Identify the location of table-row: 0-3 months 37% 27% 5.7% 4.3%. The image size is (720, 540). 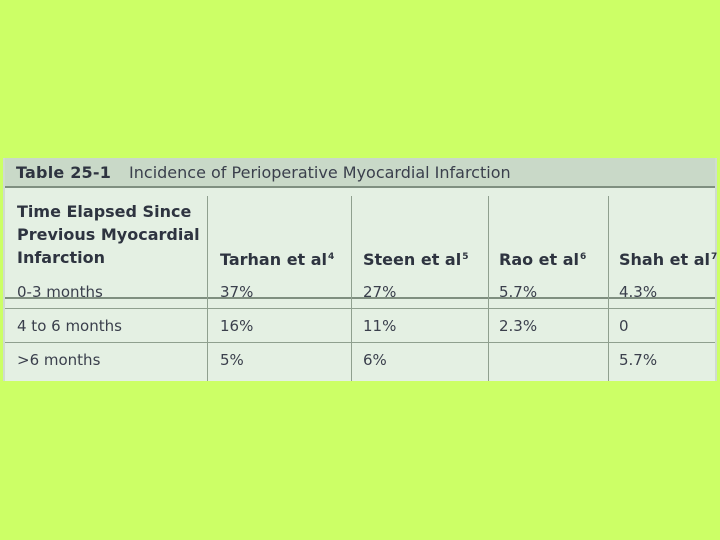
(360, 292).